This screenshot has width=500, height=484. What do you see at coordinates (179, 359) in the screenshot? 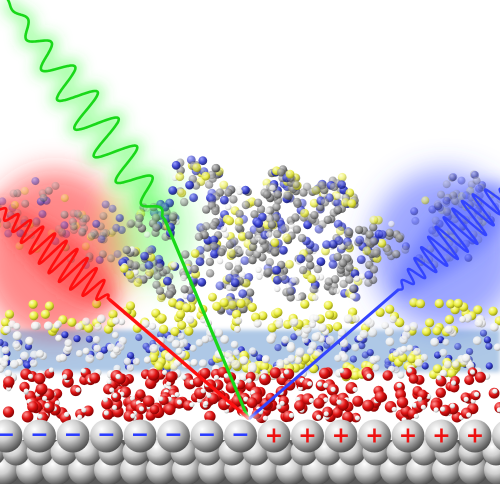
I see `infrared-beam-path` at bounding box center [179, 359].